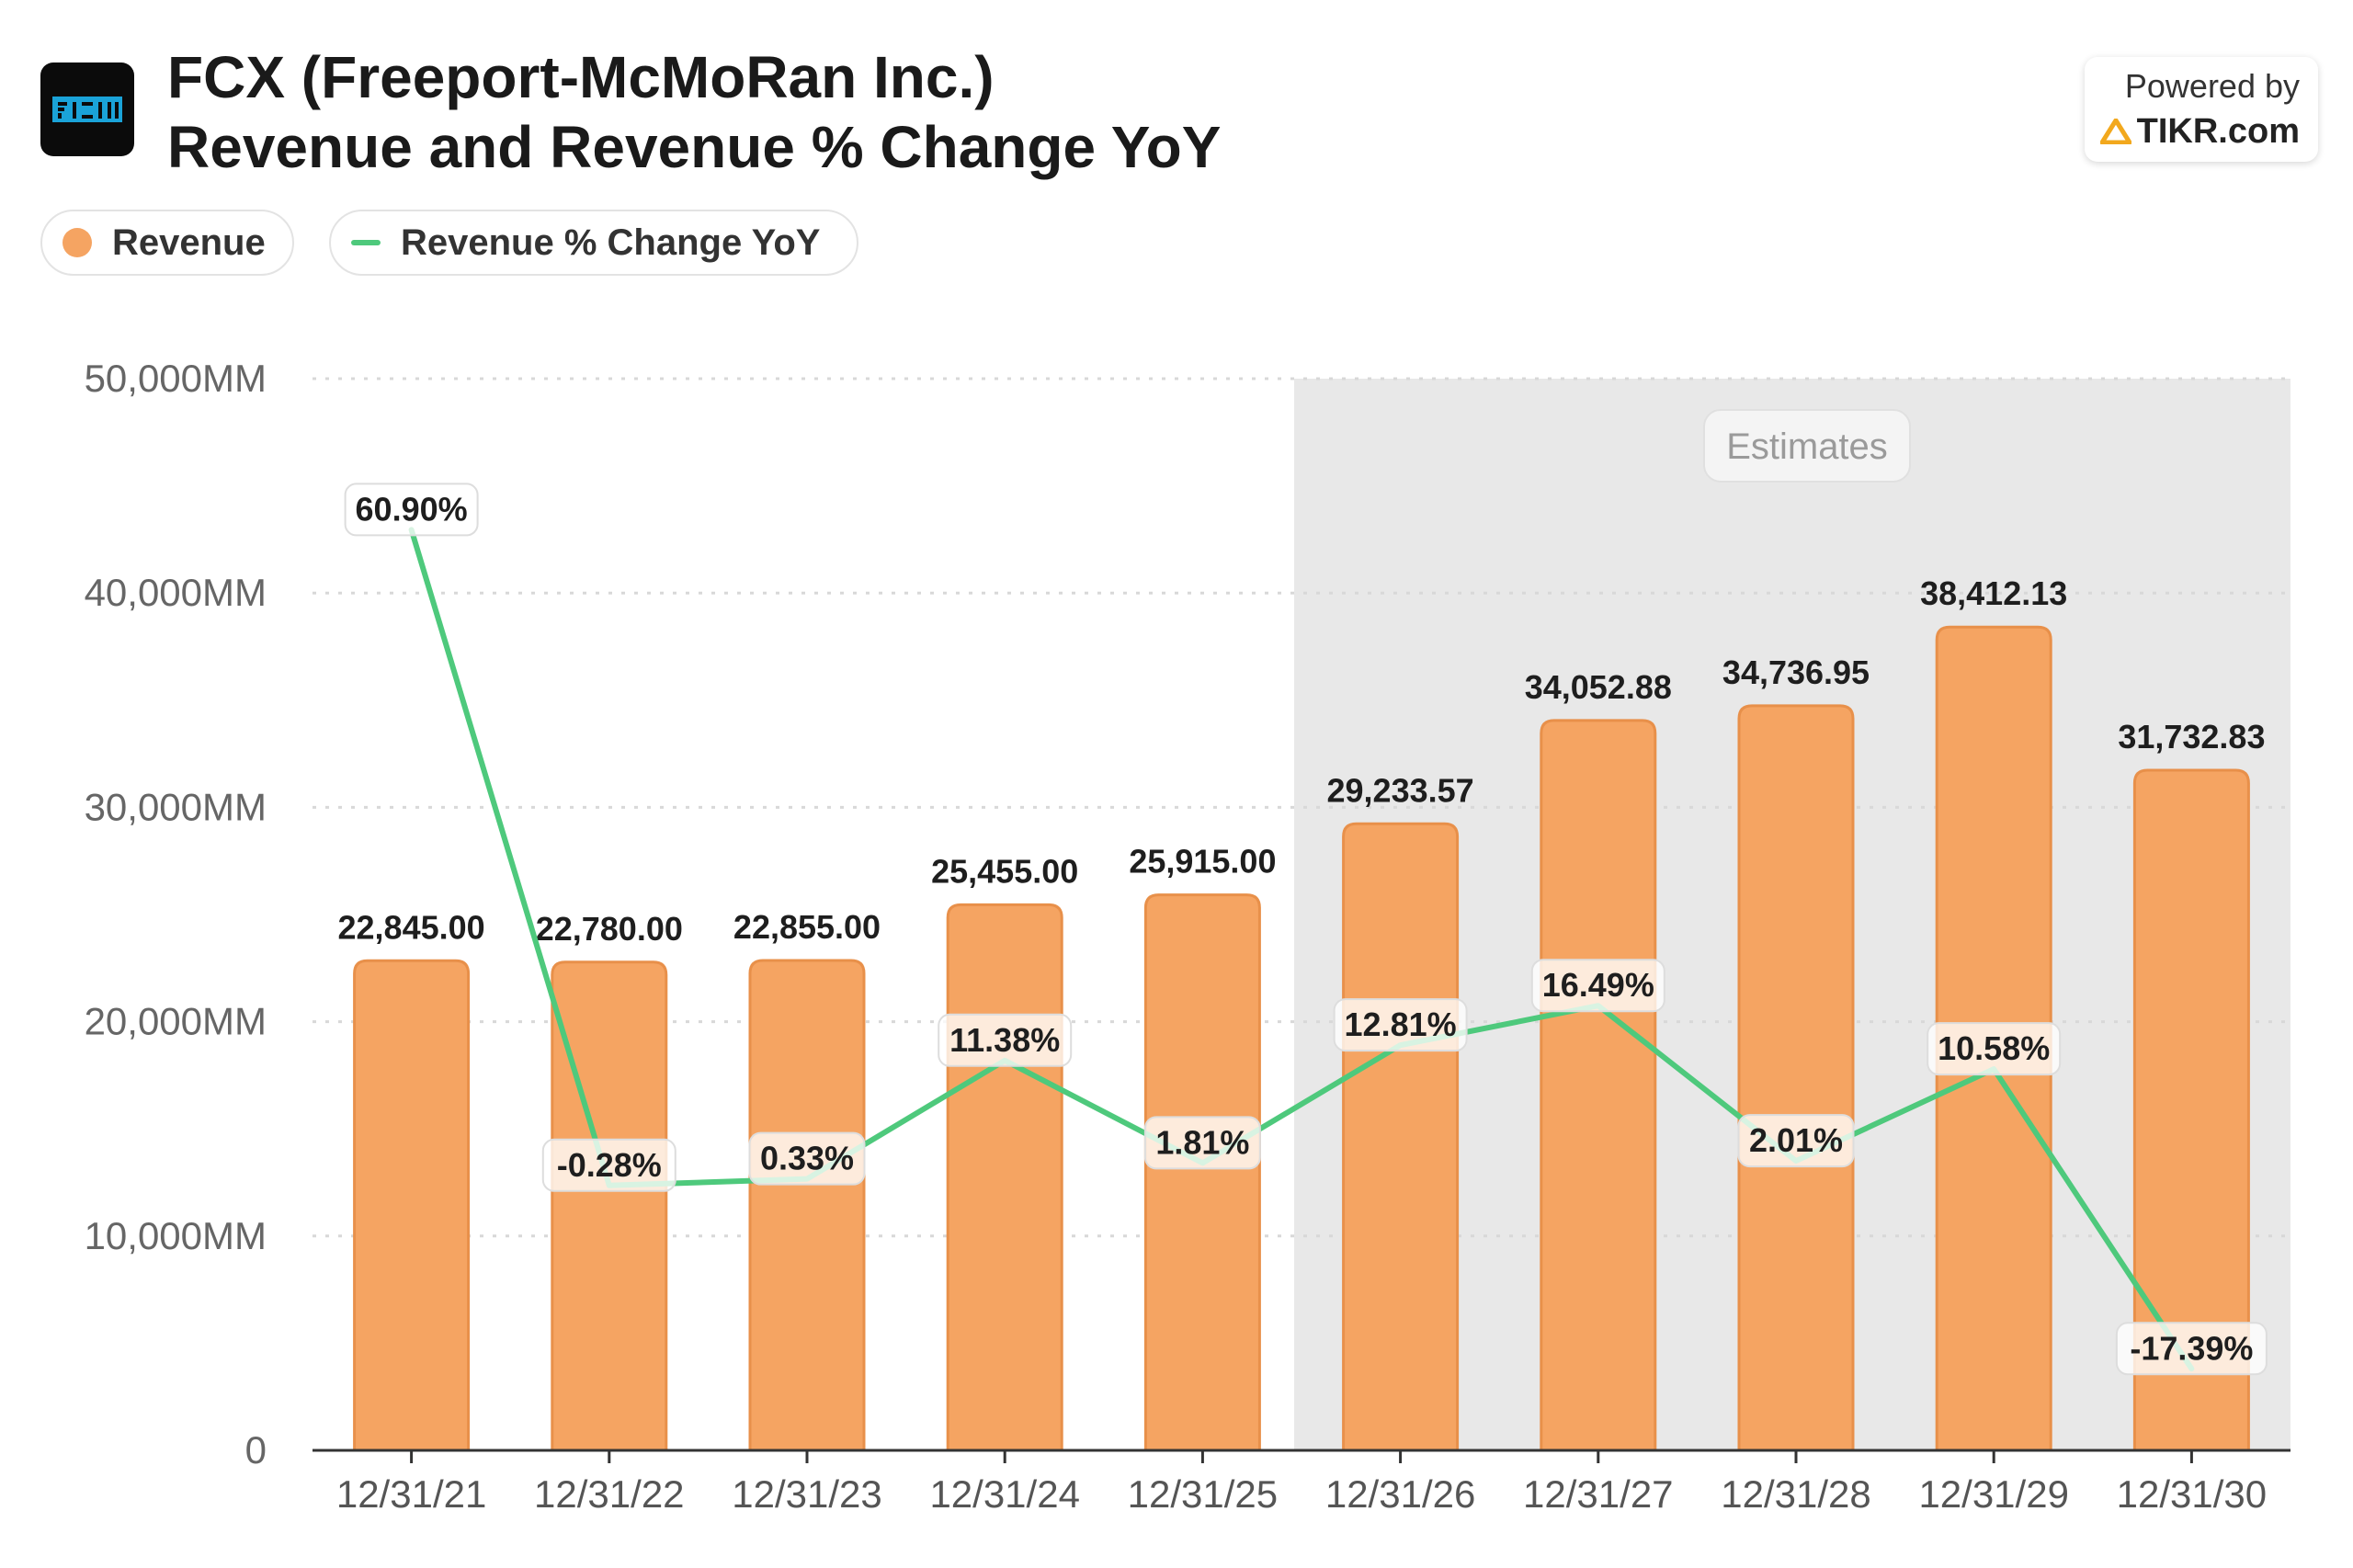 The image size is (2353, 1568). Describe the element at coordinates (694, 147) in the screenshot. I see `chart-title-line2: Revenue and Revenue % Change YoY` at that location.